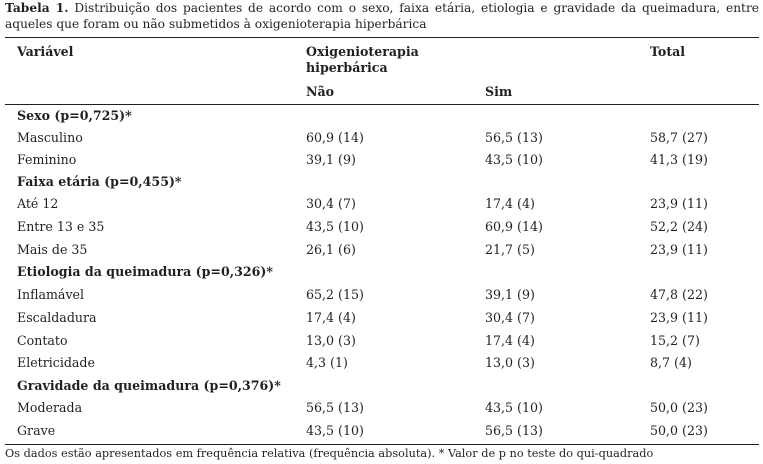  What do you see at coordinates (382, 37) in the screenshot?
I see `table-top-rule` at bounding box center [382, 37].